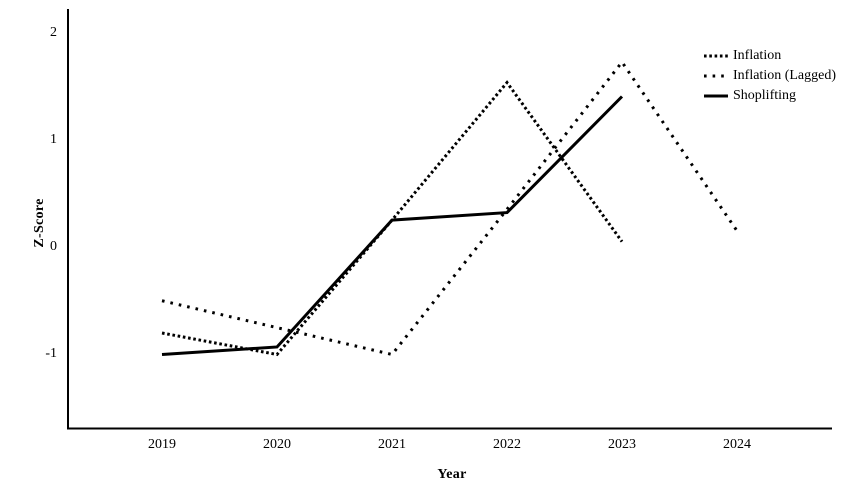 The height and width of the screenshot is (503, 853). What do you see at coordinates (737, 444) in the screenshot?
I see `x-tick-label-2024: 2024` at bounding box center [737, 444].